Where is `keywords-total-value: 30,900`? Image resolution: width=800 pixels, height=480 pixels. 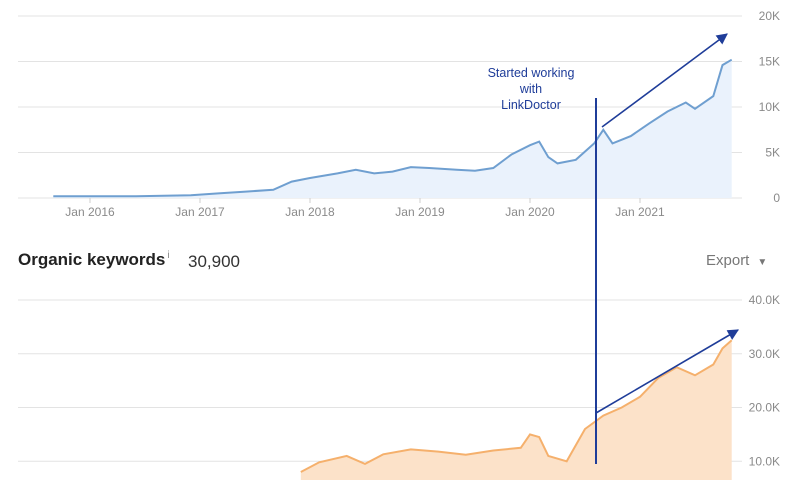
keywords-total-value: 30,900 is located at coordinates (214, 261).